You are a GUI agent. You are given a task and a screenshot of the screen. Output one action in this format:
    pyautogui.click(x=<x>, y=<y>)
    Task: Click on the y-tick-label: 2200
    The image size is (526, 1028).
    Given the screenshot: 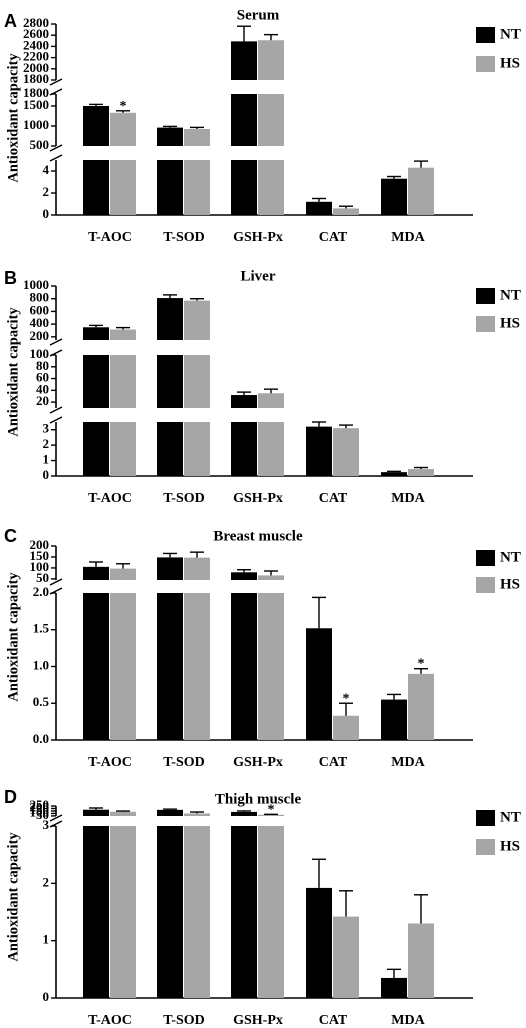 What is the action you would take?
    pyautogui.click(x=36, y=56)
    